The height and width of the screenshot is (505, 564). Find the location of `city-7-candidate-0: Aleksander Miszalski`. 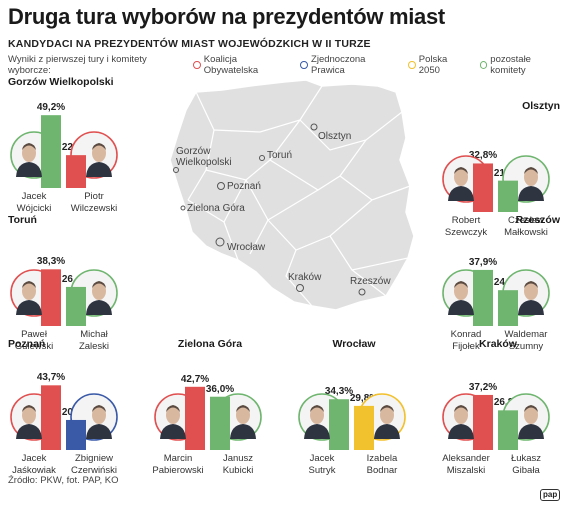

city-7-candidate-0: Aleksander Miszalski is located at coordinates (466, 465).